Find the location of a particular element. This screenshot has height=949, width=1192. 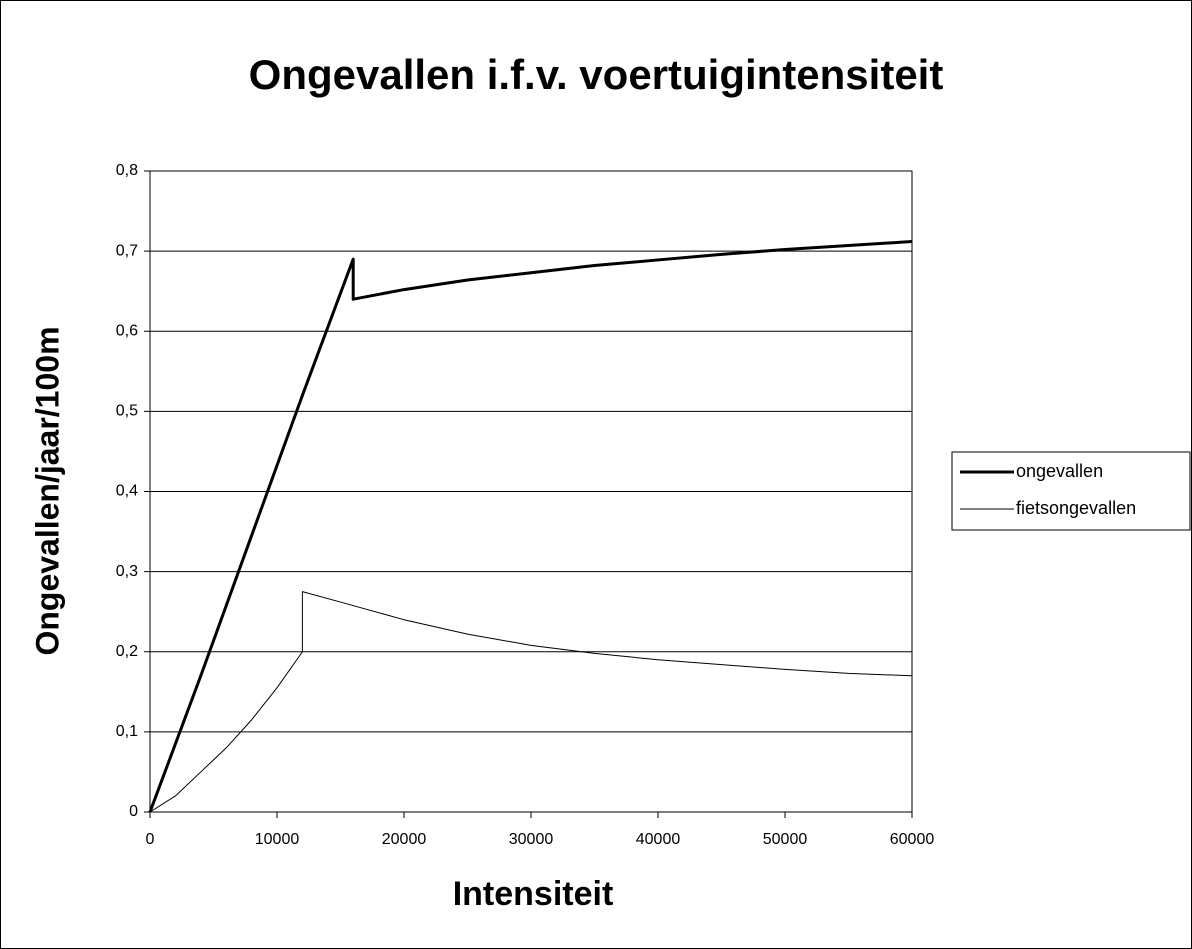

x-tick-label: 20000 is located at coordinates (404, 839).